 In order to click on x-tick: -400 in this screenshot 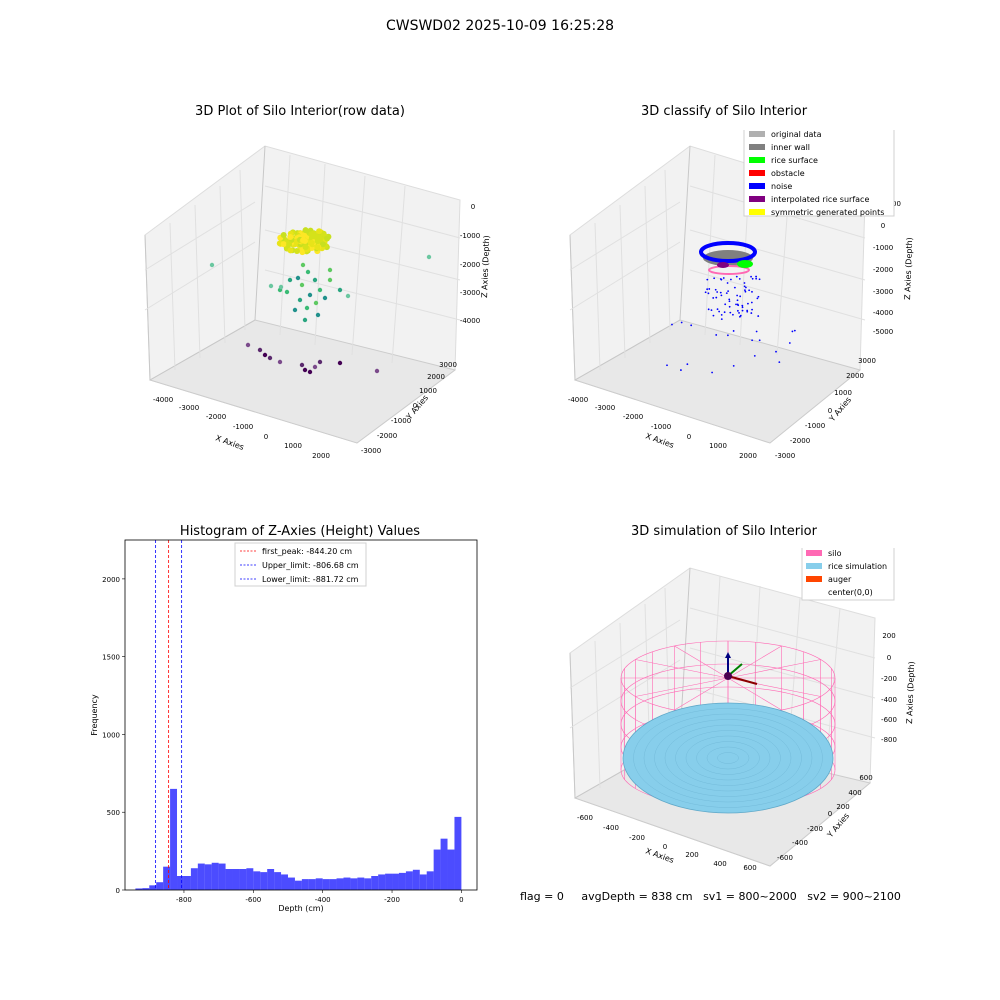, I will do `click(611, 828)`.